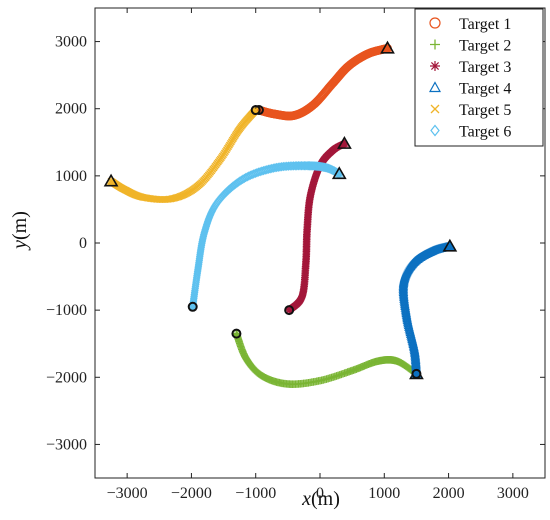 The image size is (550, 520). I want to click on x-tick-label: −2000, so click(191, 493).